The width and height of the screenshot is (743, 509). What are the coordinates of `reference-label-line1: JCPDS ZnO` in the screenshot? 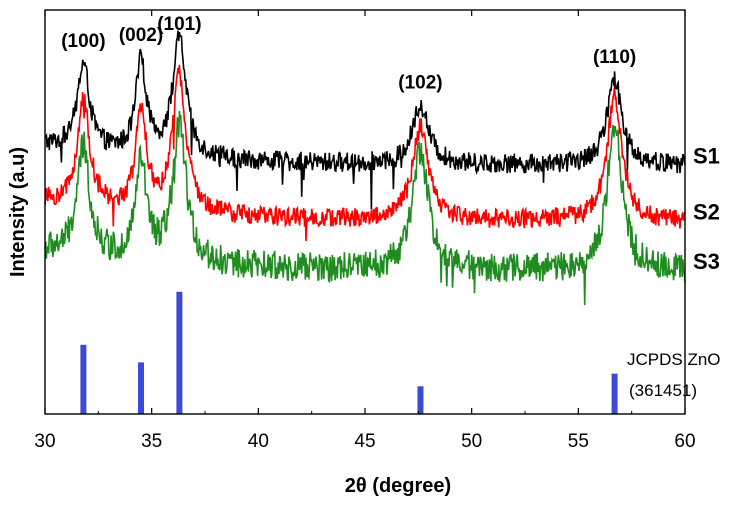 It's located at (674, 359).